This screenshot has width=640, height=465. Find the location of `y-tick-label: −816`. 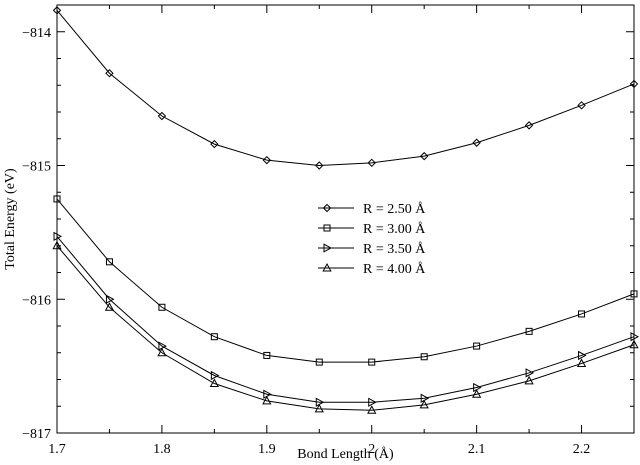

y-tick-label: −816 is located at coordinates (36, 300).